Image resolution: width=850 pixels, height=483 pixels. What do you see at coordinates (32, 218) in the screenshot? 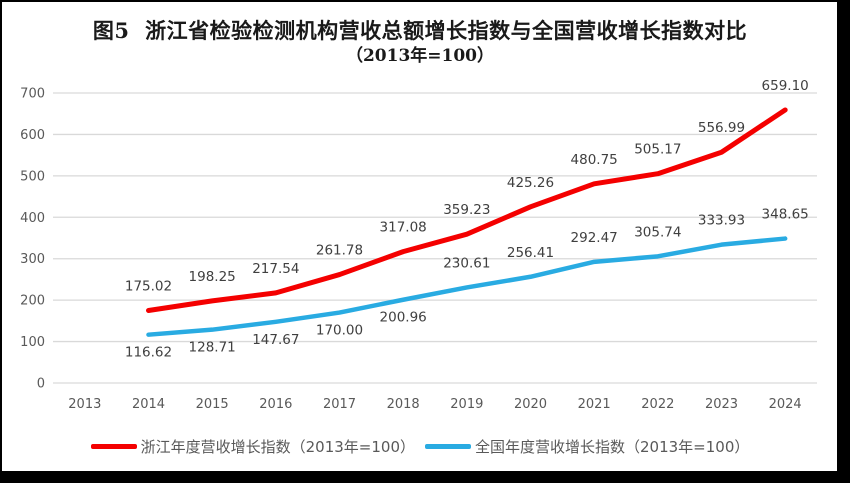
I see `y-tick-label: 400` at bounding box center [32, 218].